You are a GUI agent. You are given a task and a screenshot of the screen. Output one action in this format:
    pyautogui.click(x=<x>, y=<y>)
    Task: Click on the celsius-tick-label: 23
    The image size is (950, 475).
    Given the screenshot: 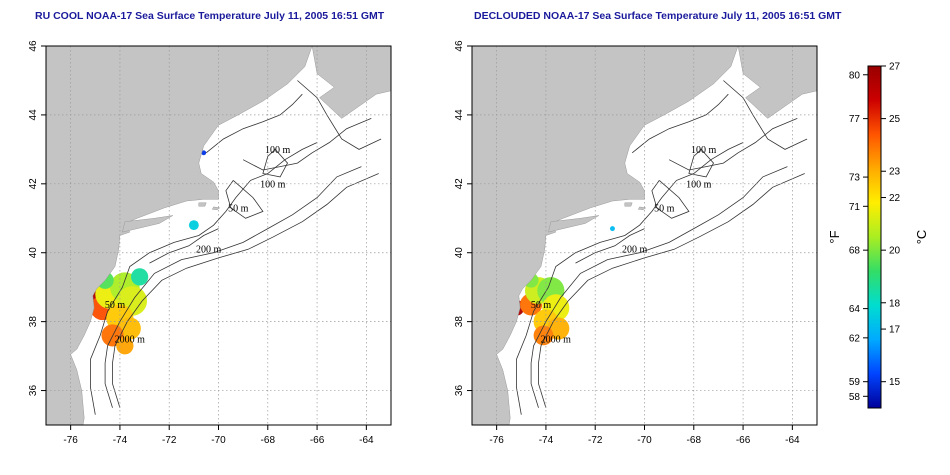 What is the action you would take?
    pyautogui.click(x=895, y=172)
    